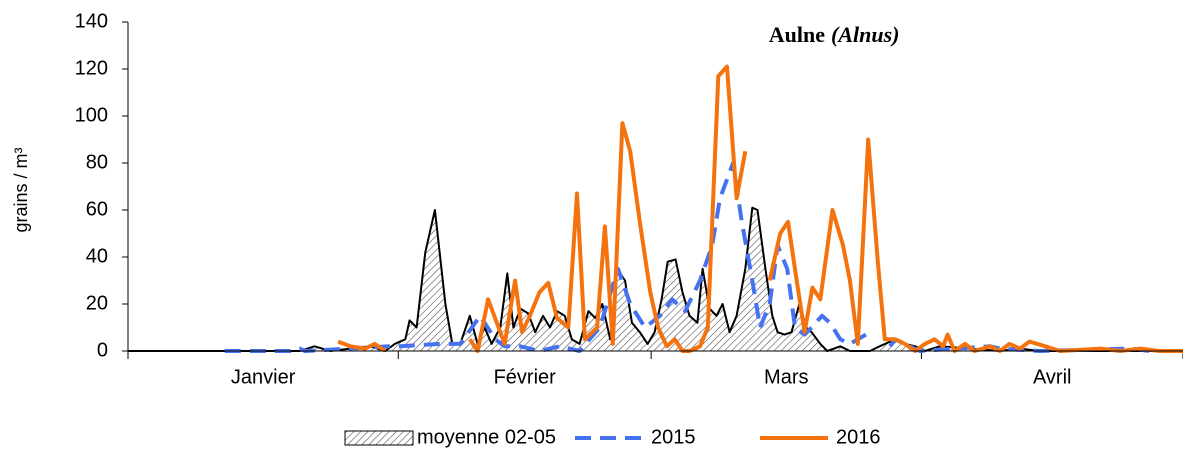  What do you see at coordinates (91, 115) in the screenshot?
I see `y-tick-label: 100` at bounding box center [91, 115].